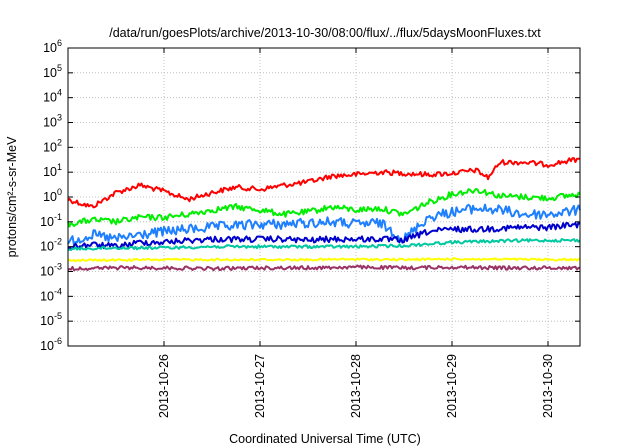  I want to click on y-tick-label: 10⁻³, so click(51, 270).